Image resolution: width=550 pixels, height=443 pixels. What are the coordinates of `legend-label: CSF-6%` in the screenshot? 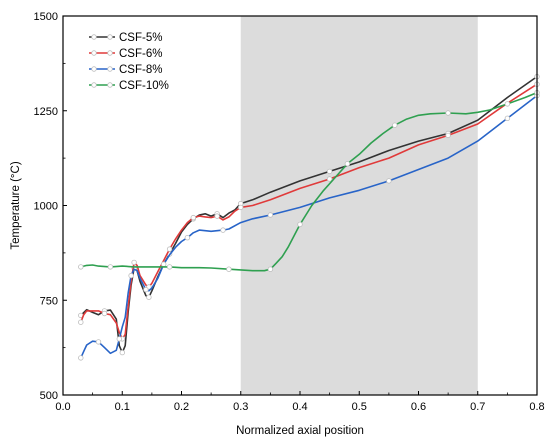 It's located at (140, 54).